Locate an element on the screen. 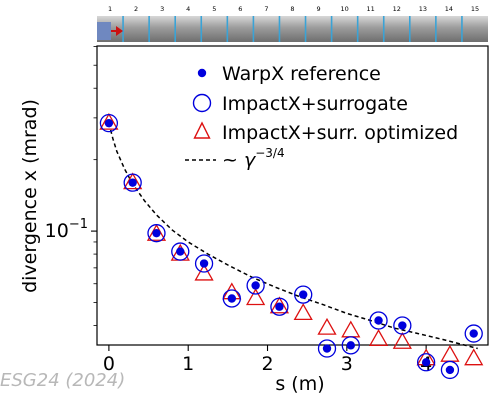  beamline-pipe is located at coordinates (292, 29).